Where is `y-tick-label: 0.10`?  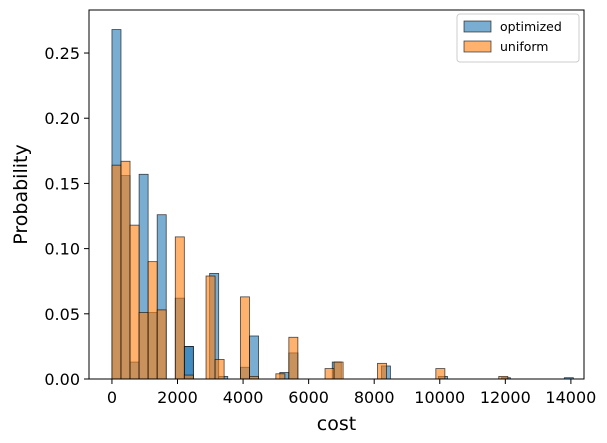
y-tick-label: 0.10 is located at coordinates (62, 249).